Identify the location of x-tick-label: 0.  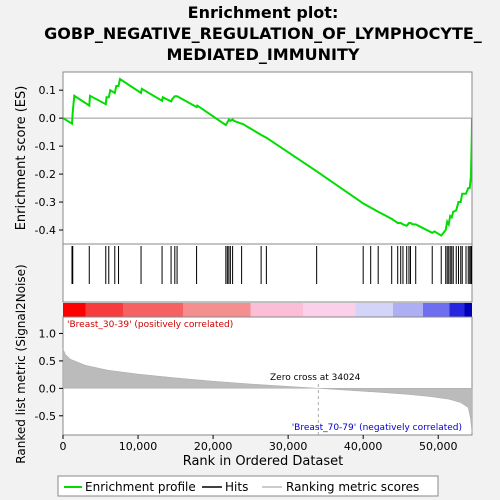
(63, 446).